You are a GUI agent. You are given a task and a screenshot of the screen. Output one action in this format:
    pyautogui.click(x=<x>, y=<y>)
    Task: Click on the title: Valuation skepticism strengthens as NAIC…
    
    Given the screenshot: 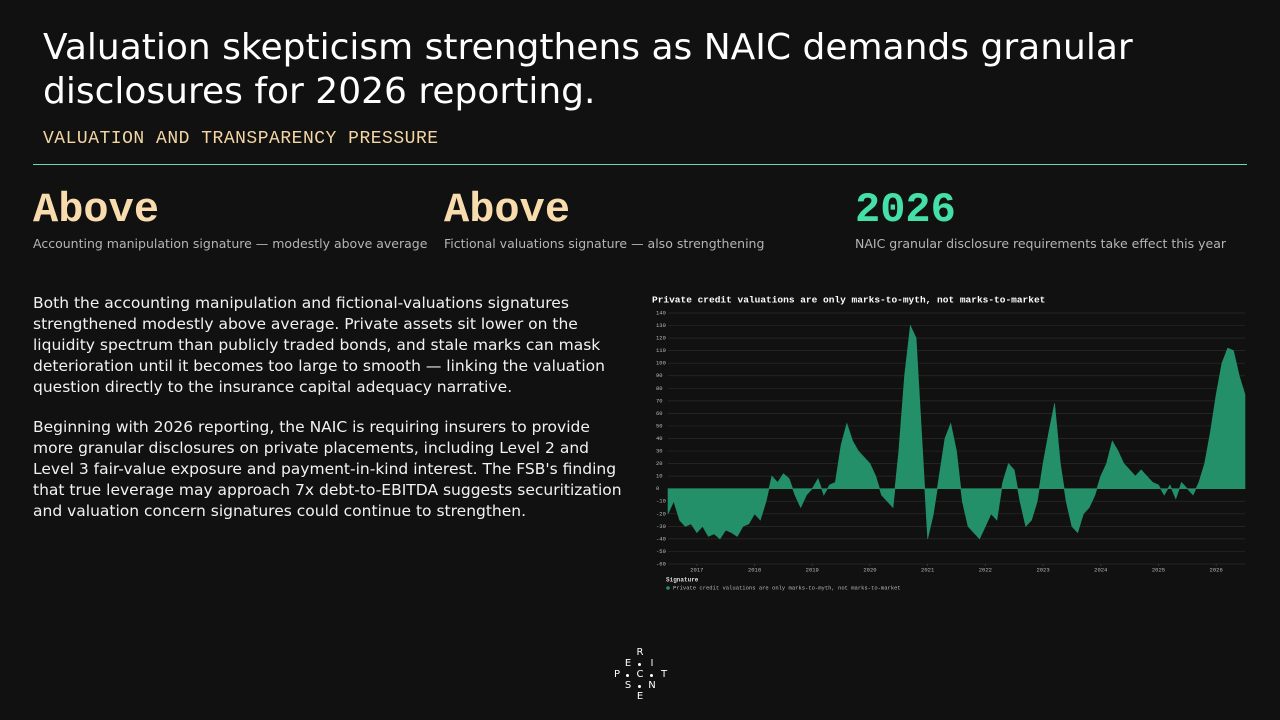 What is the action you would take?
    pyautogui.click(x=588, y=69)
    